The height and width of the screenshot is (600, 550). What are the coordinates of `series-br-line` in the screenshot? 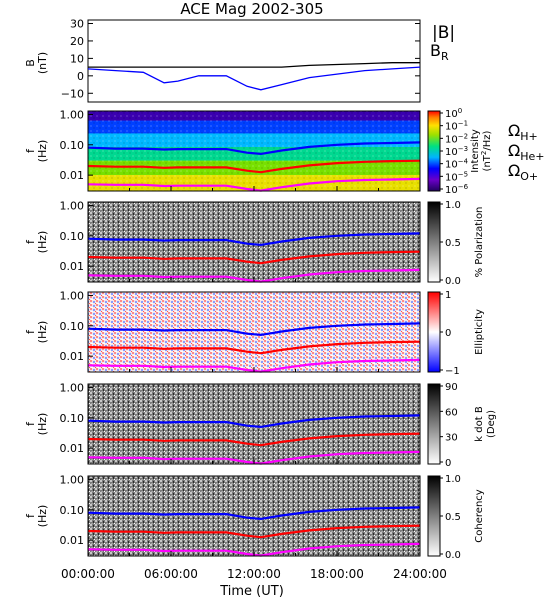 It's located at (254, 78).